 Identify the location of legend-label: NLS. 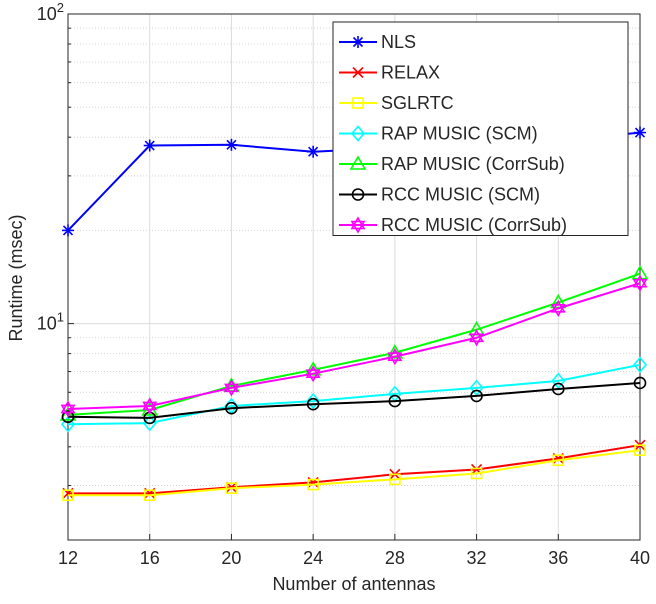
(398, 42).